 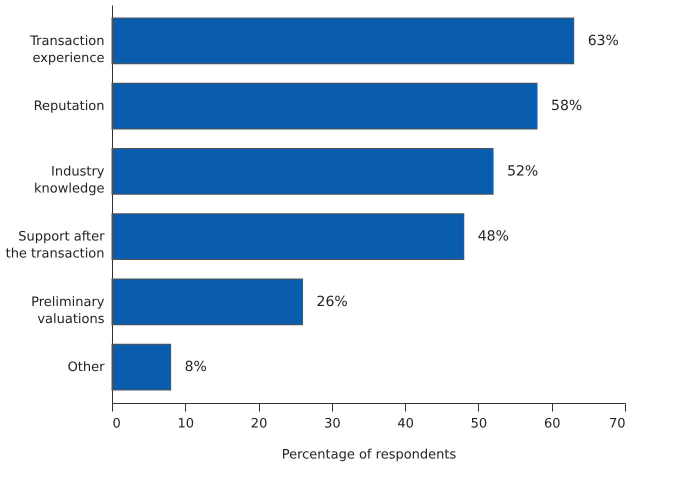 I want to click on x-axis-title: Percentage of respondents, so click(x=369, y=455).